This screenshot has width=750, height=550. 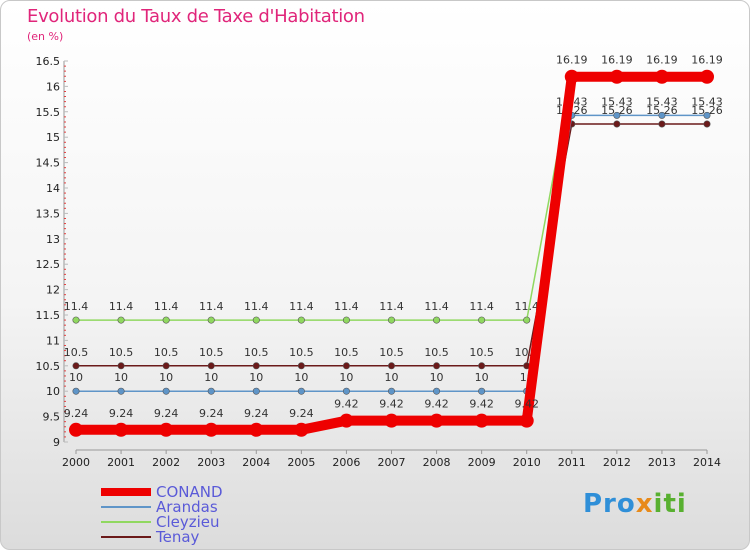 What do you see at coordinates (53, 391) in the screenshot?
I see `y-tick-label: 10` at bounding box center [53, 391].